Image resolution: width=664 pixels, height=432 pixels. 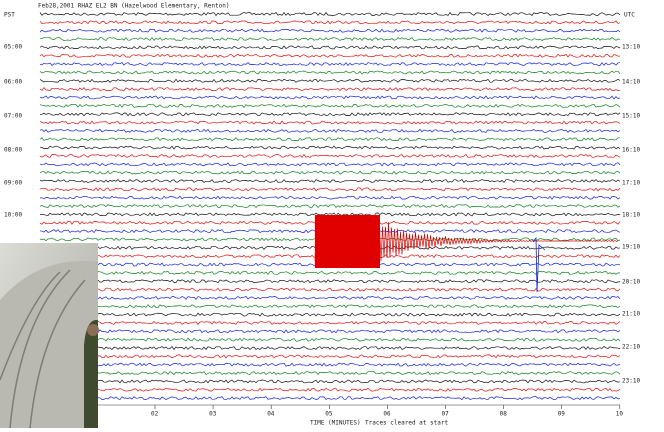 What do you see at coordinates (387, 414) in the screenshot?
I see `x-tick-label: 06` at bounding box center [387, 414].